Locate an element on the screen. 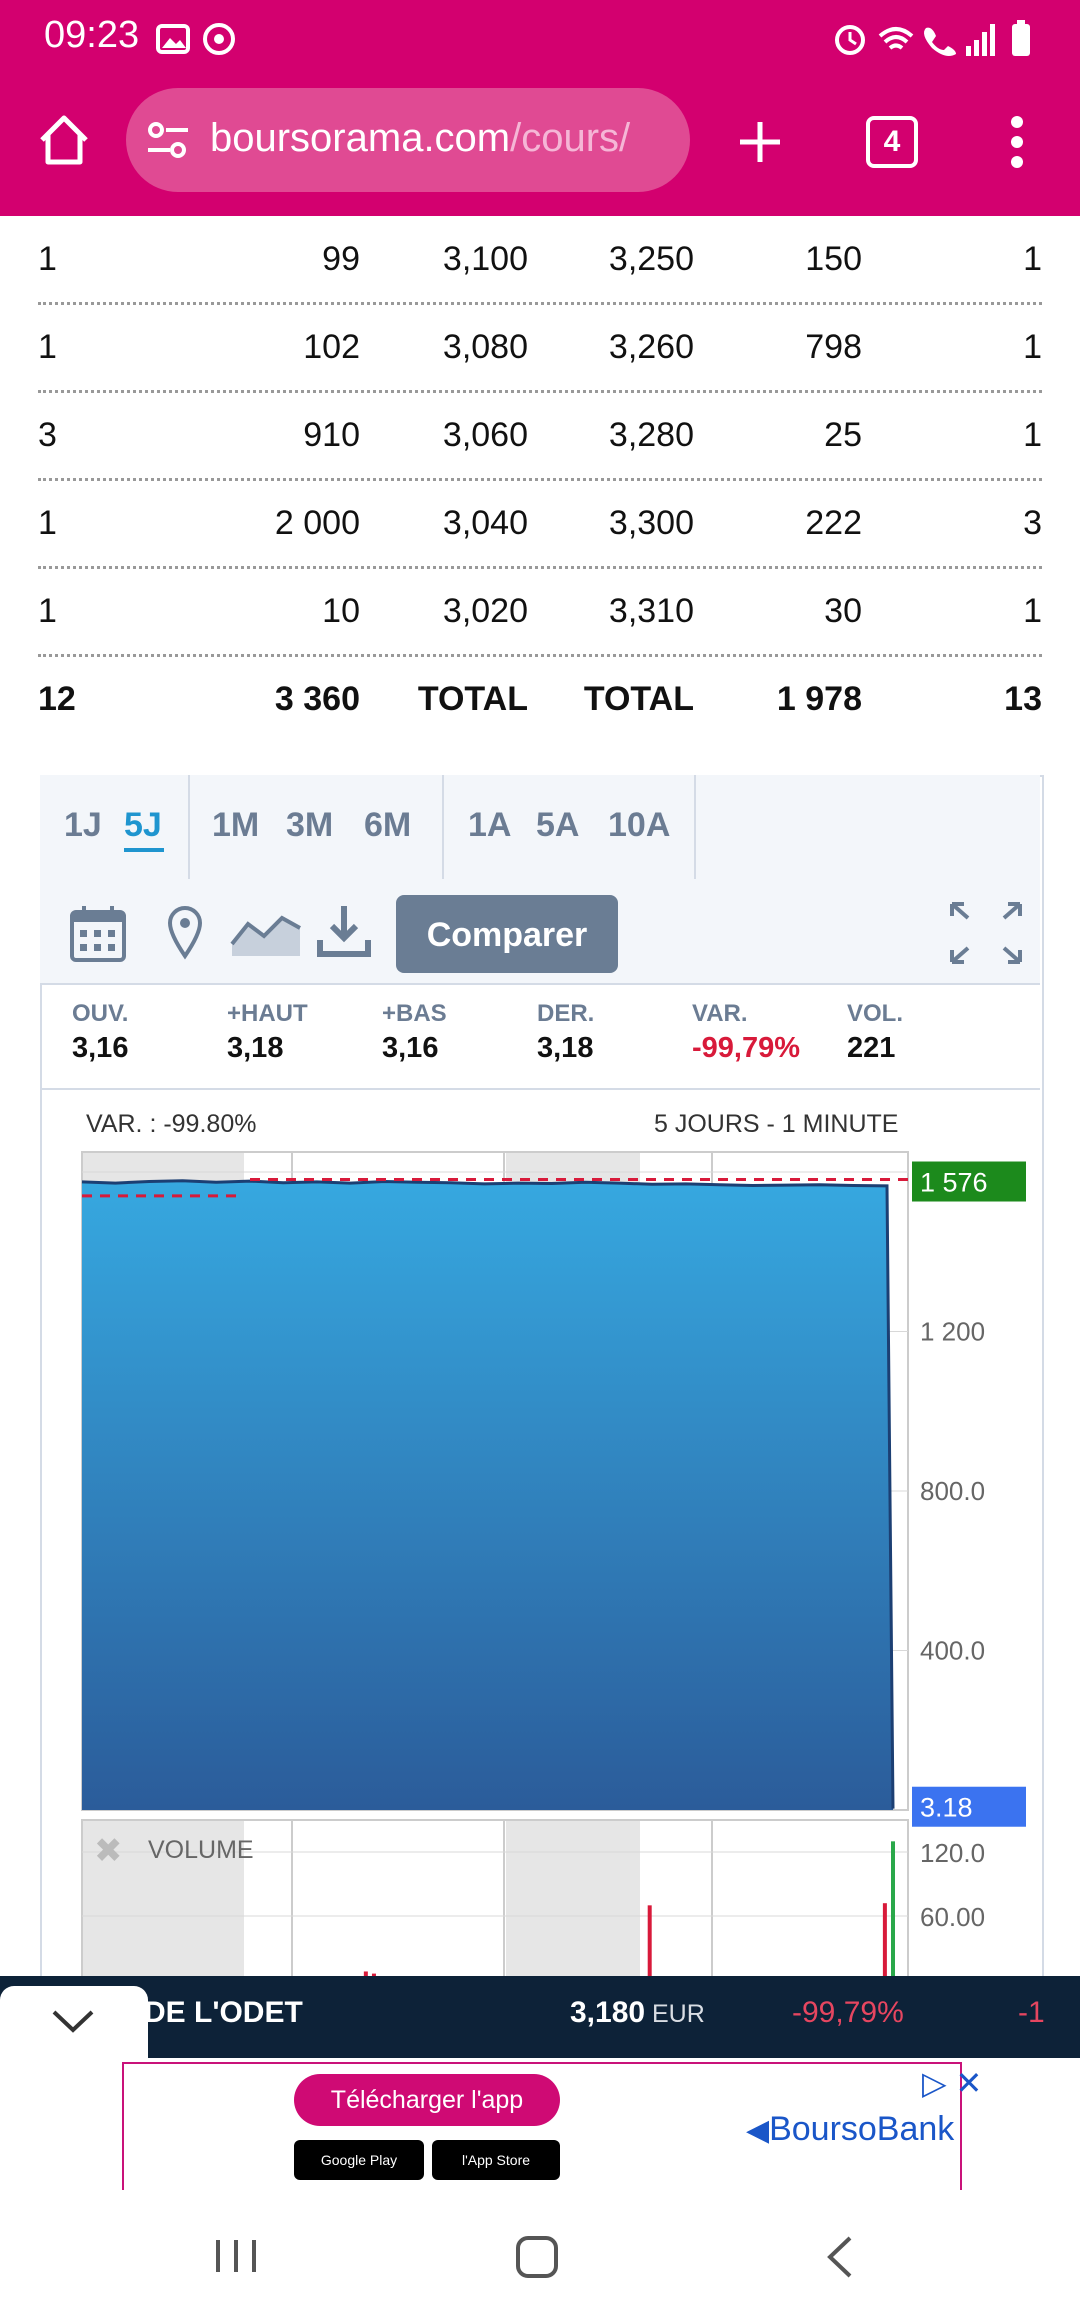 The height and width of the screenshot is (2316, 1080). back-icon is located at coordinates (840, 2257).